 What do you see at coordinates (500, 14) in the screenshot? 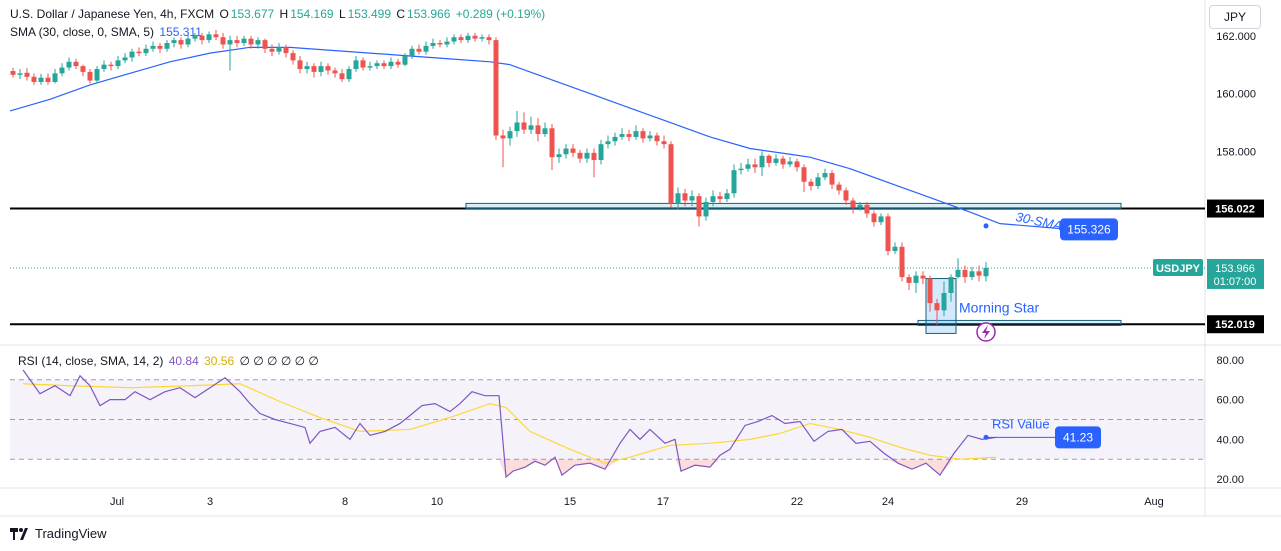
I see `change-value: +0.289 (+0.19%)` at bounding box center [500, 14].